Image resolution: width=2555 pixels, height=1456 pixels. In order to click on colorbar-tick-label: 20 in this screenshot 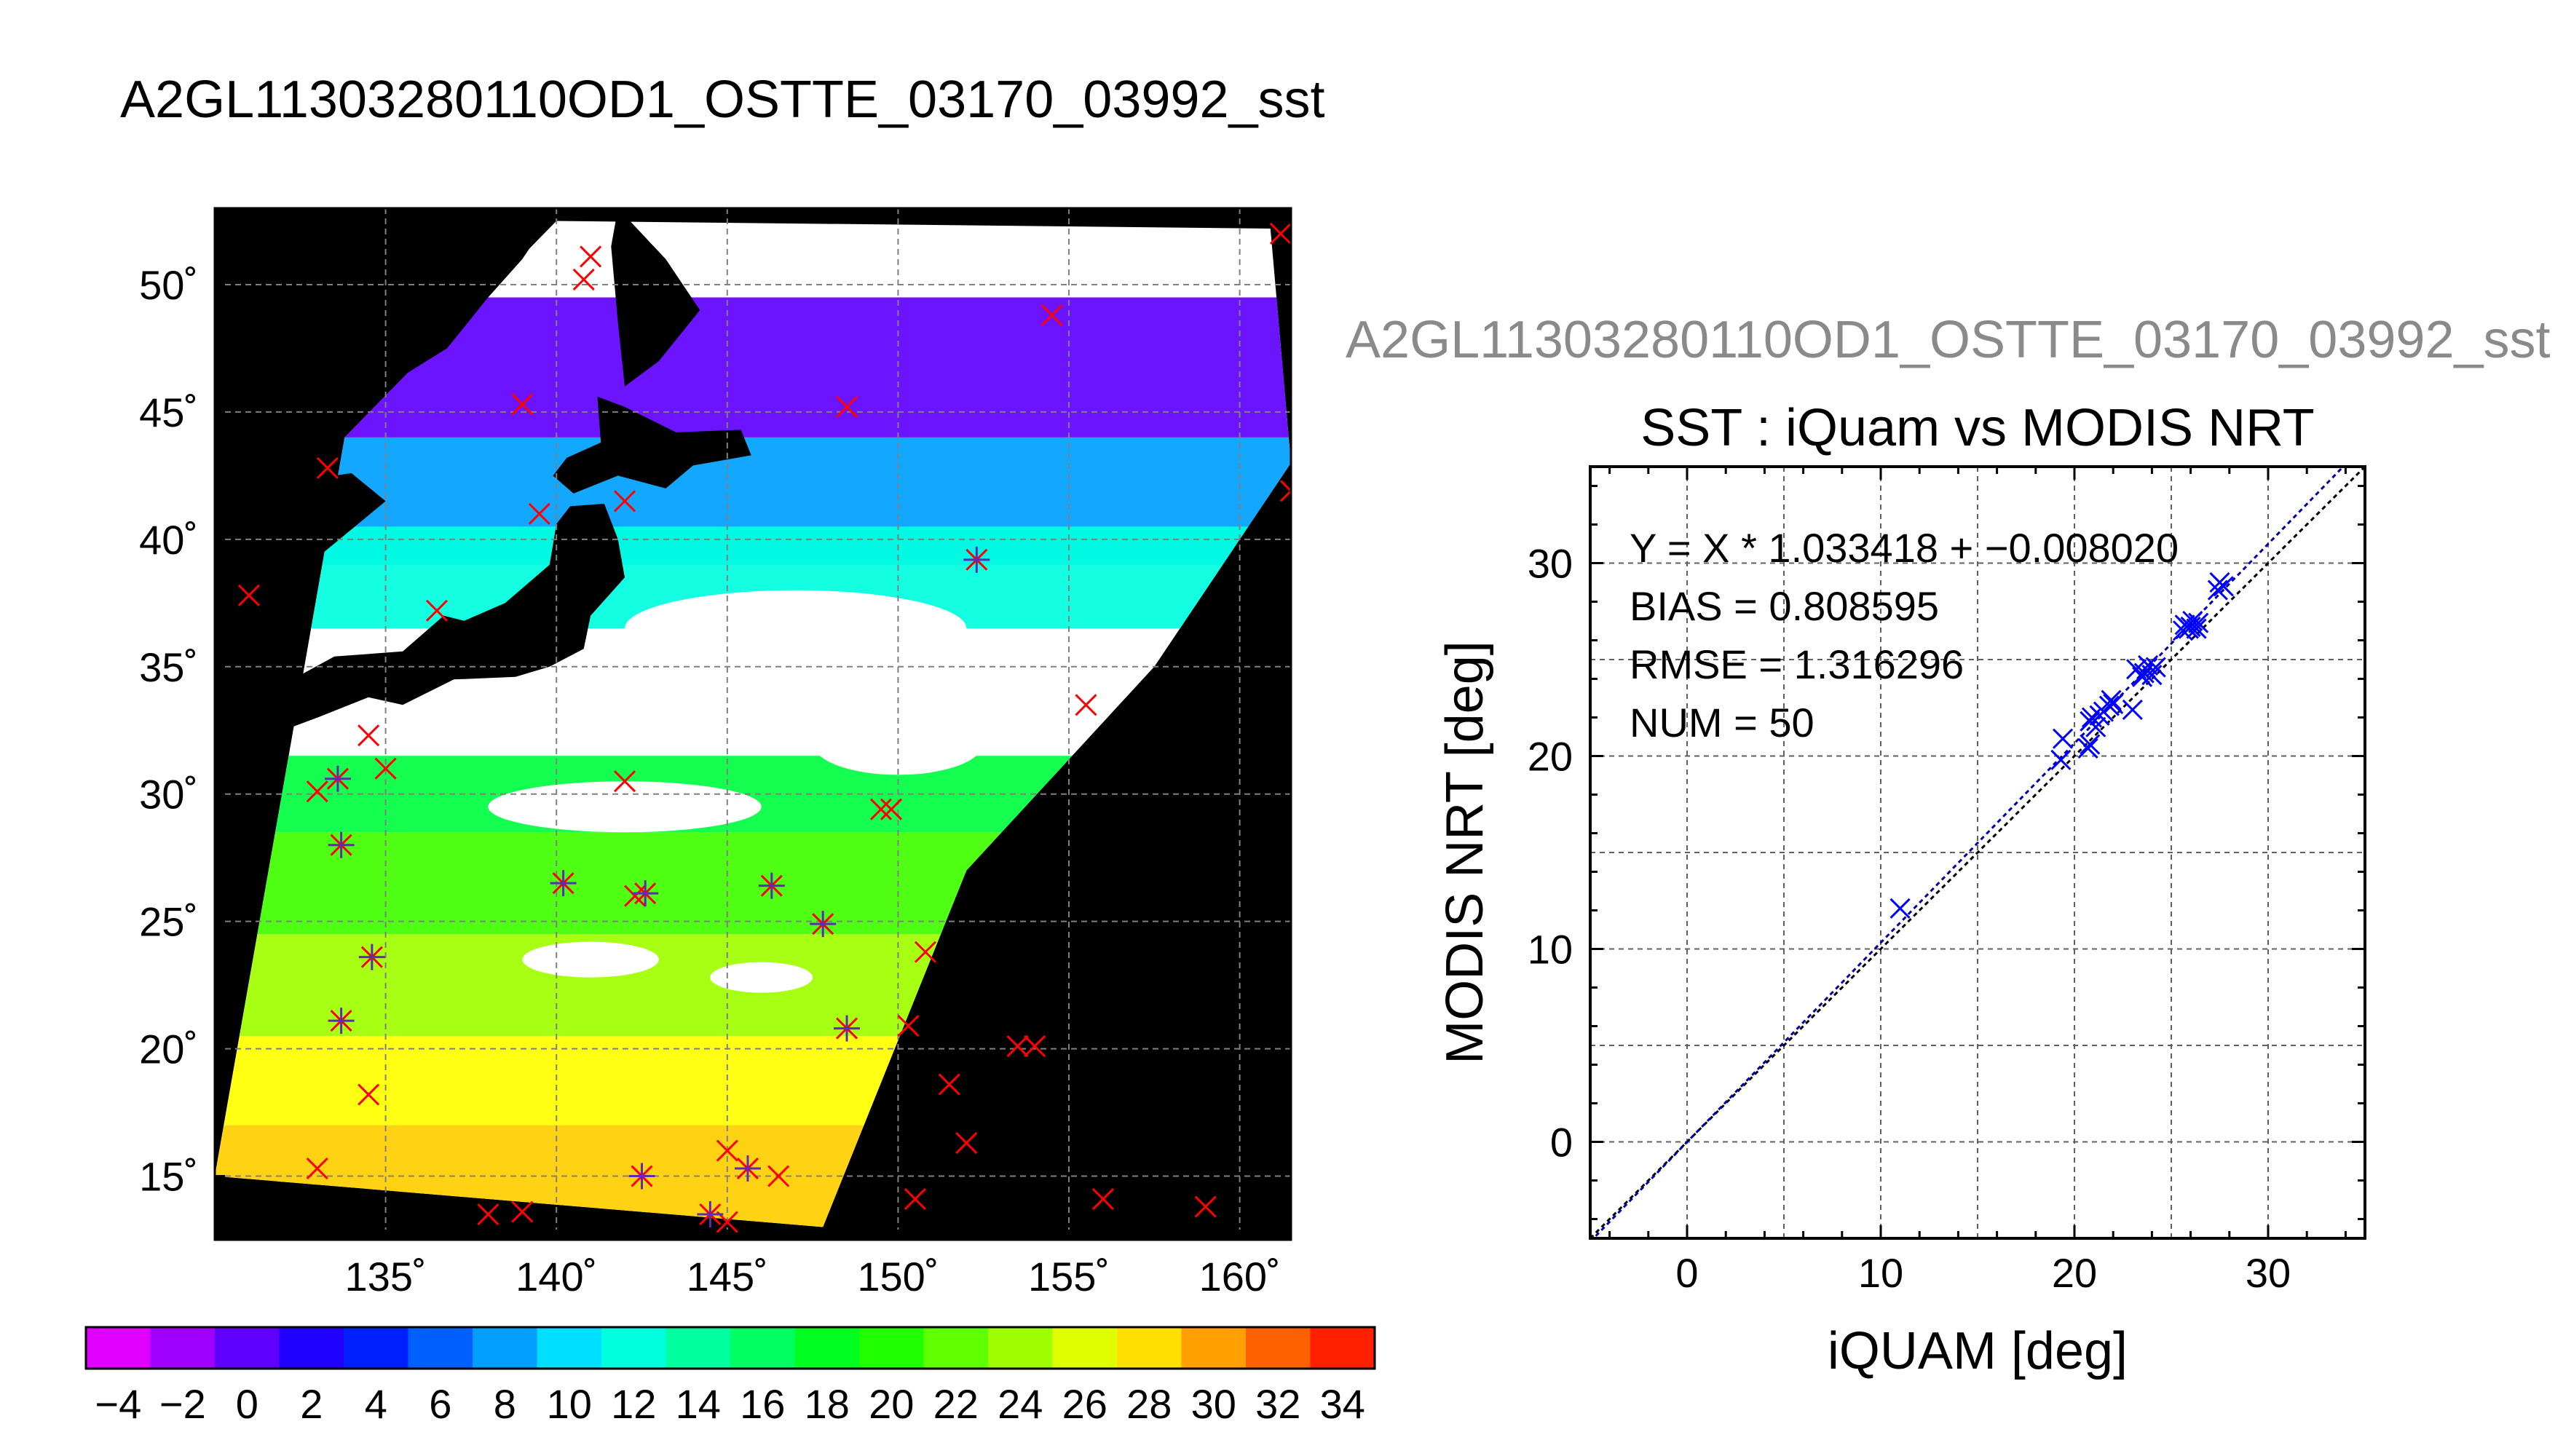, I will do `click(891, 1404)`.